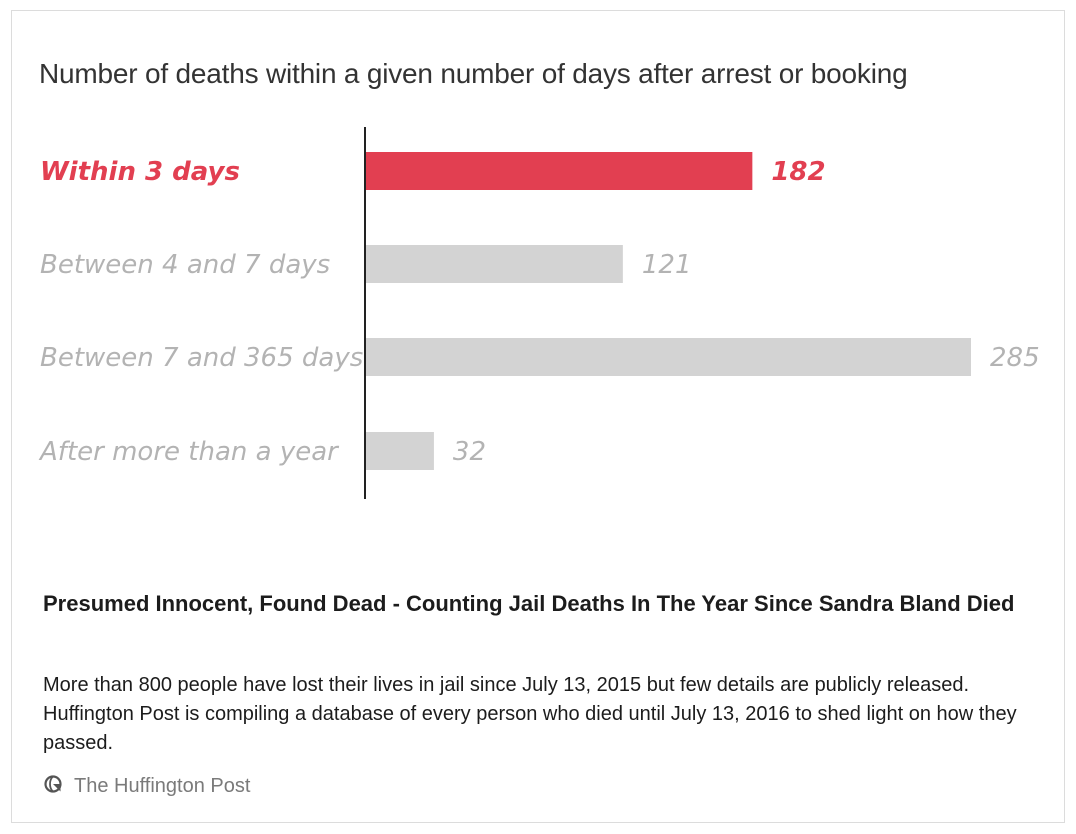  I want to click on source-name: The Huffington Post, so click(162, 786).